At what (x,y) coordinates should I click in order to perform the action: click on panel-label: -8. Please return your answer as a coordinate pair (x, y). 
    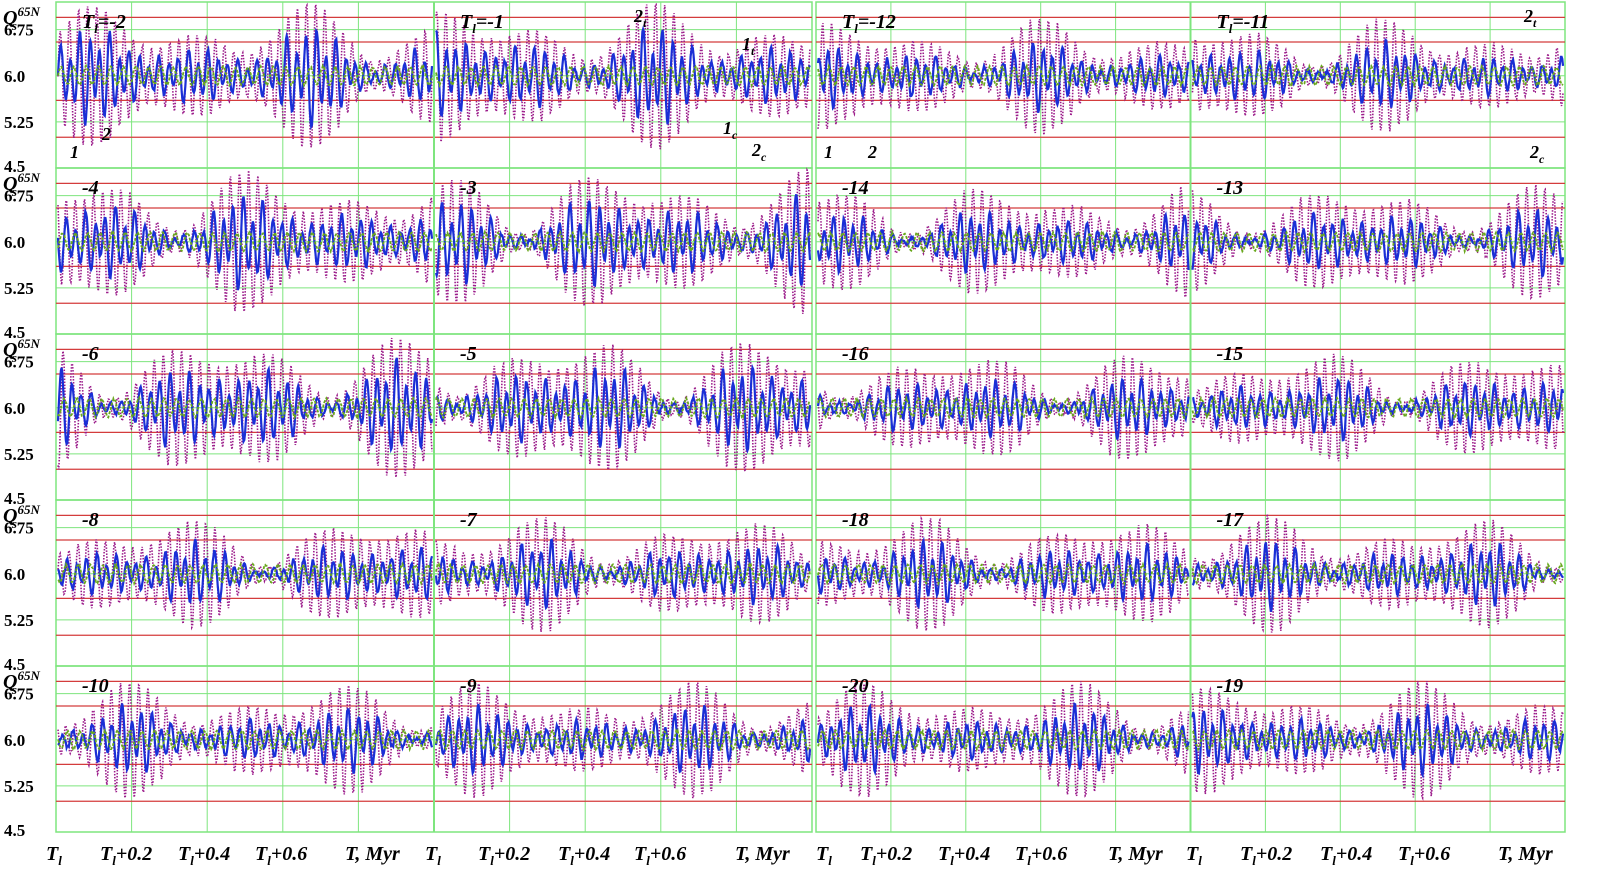
    Looking at the image, I should click on (90, 520).